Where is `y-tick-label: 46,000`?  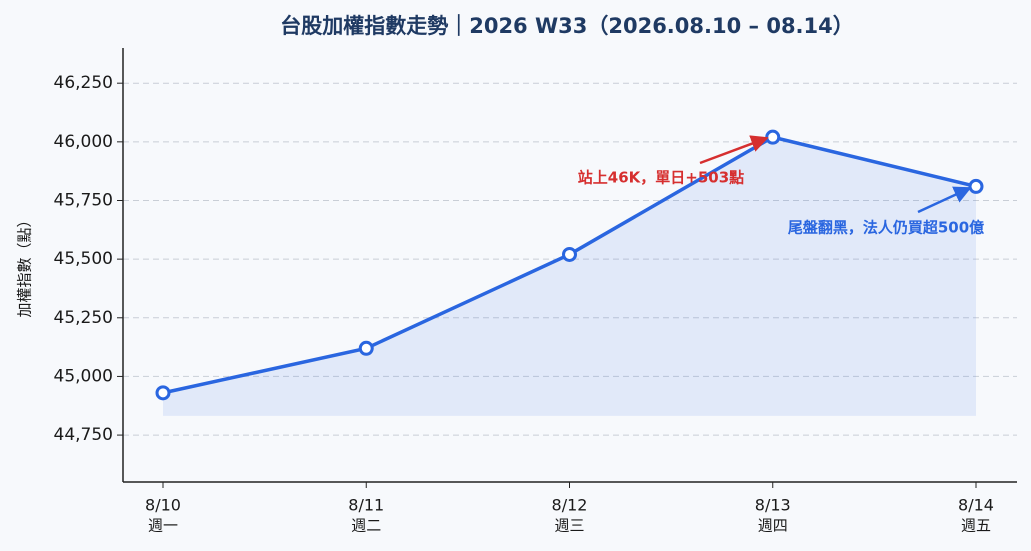
y-tick-label: 46,000 is located at coordinates (83, 142).